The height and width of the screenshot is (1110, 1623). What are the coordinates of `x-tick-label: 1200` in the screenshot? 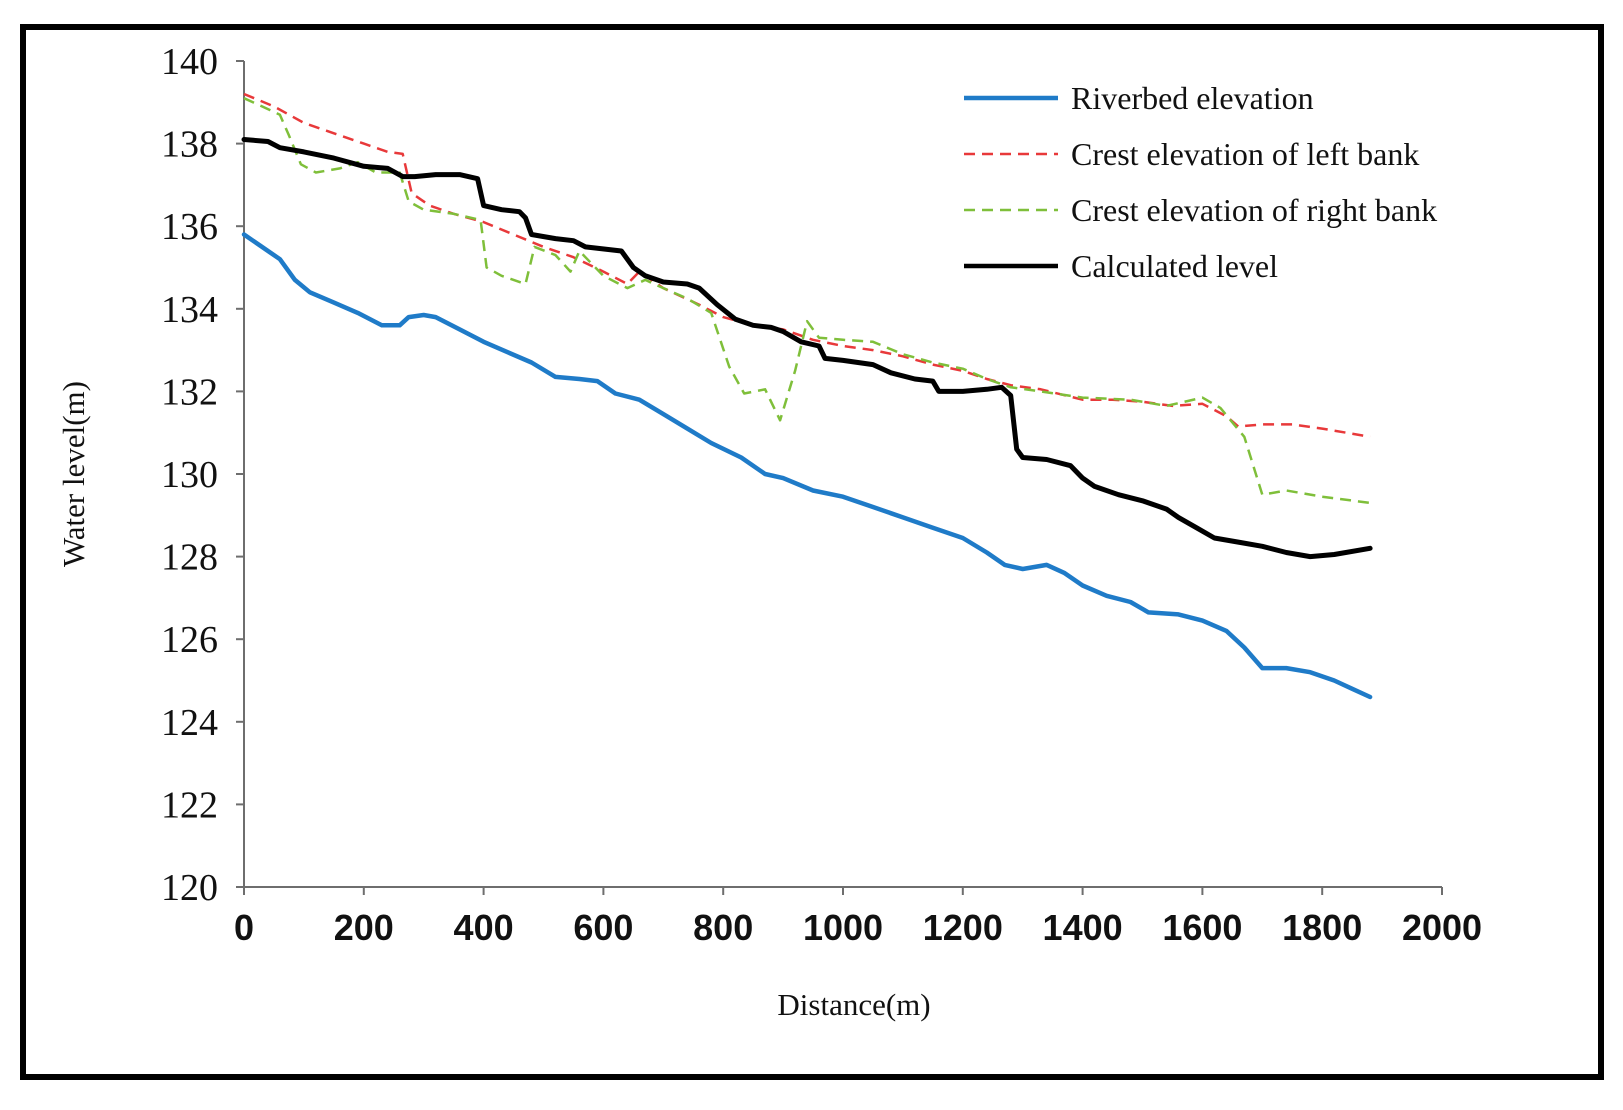 It's located at (963, 927).